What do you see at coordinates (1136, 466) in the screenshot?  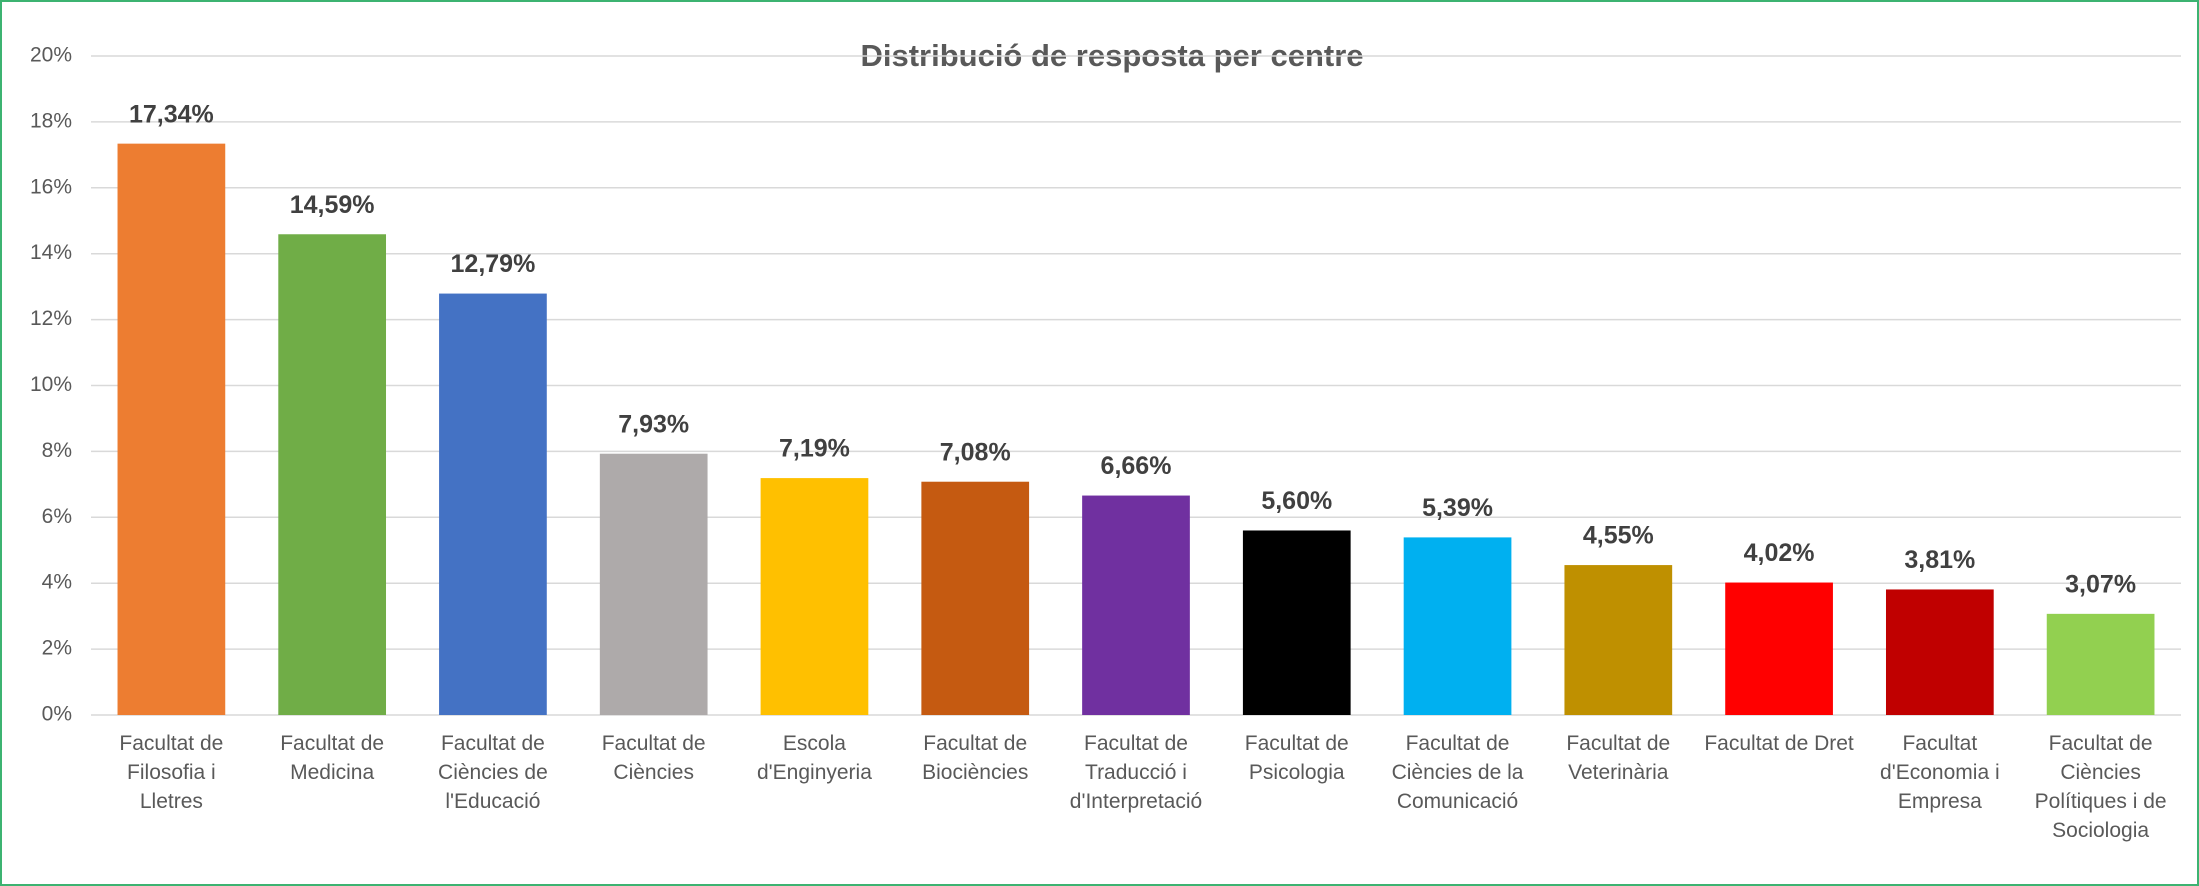 I see `data-label: 6,66%` at bounding box center [1136, 466].